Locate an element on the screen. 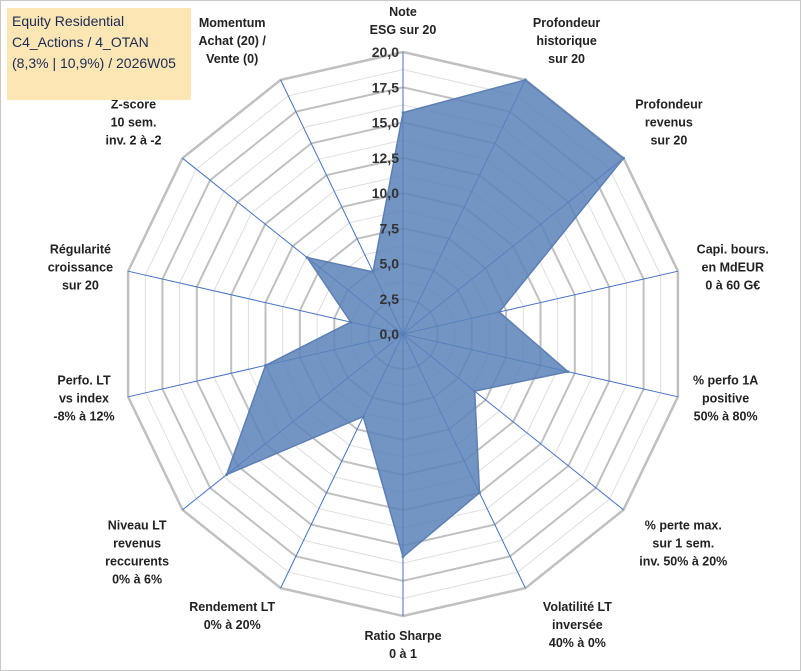 The height and width of the screenshot is (671, 801). axis-label: Ratio Sharpe 0 à 1 is located at coordinates (402, 645).